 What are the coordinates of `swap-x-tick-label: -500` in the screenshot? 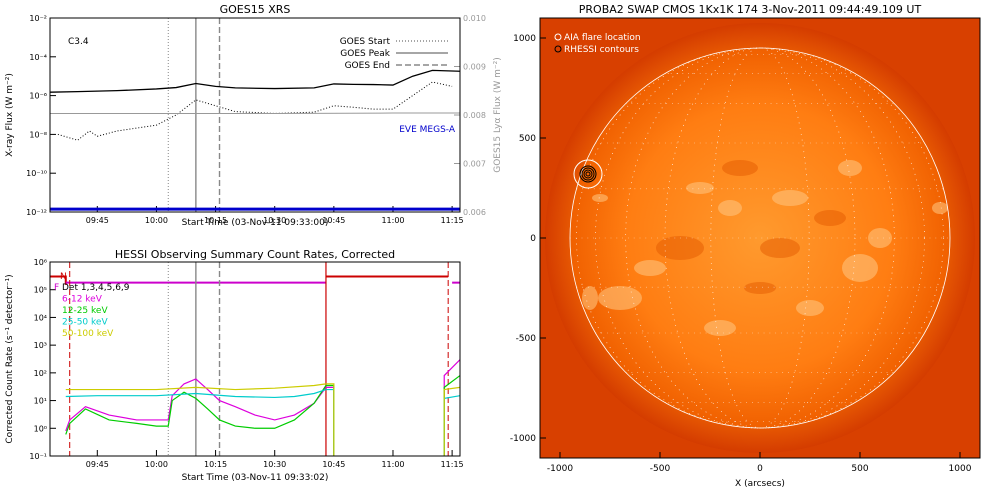 It's located at (660, 469).